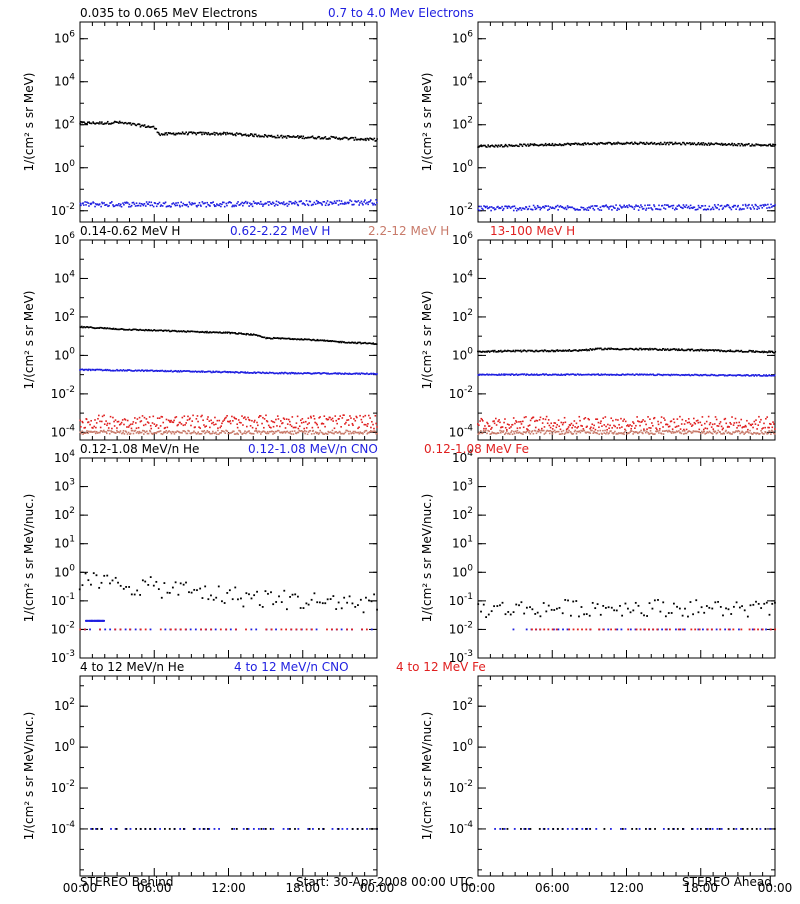 The image size is (800, 904). Describe the element at coordinates (64, 239) in the screenshot. I see `y-tick-label: 10⁶` at that location.